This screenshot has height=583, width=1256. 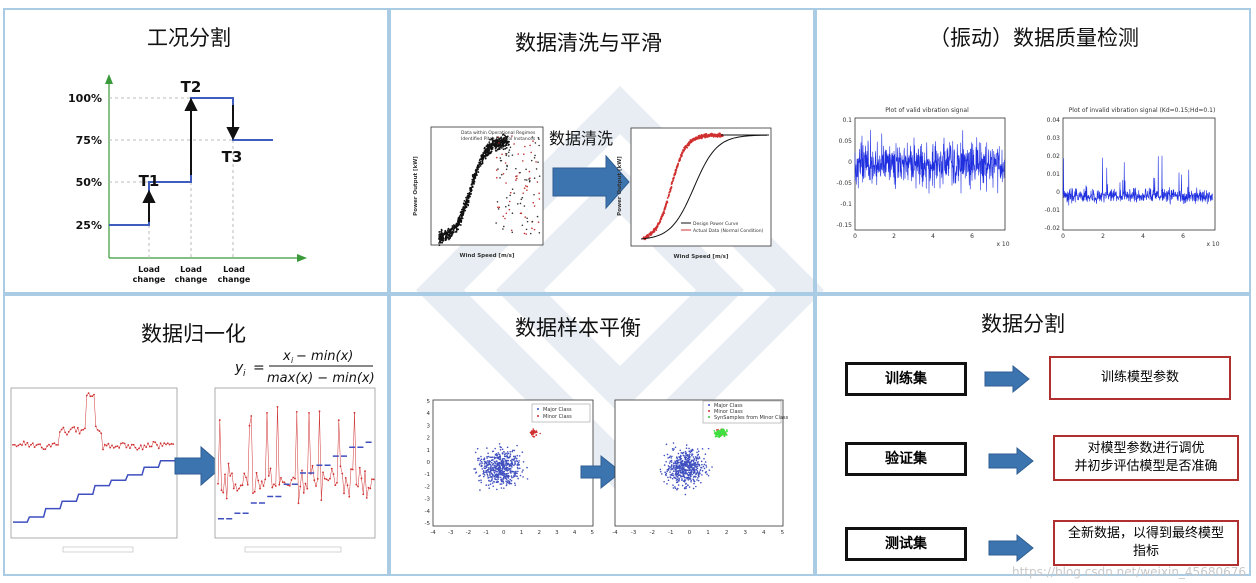 I want to click on legend-item: Minor Class, so click(x=728, y=412).